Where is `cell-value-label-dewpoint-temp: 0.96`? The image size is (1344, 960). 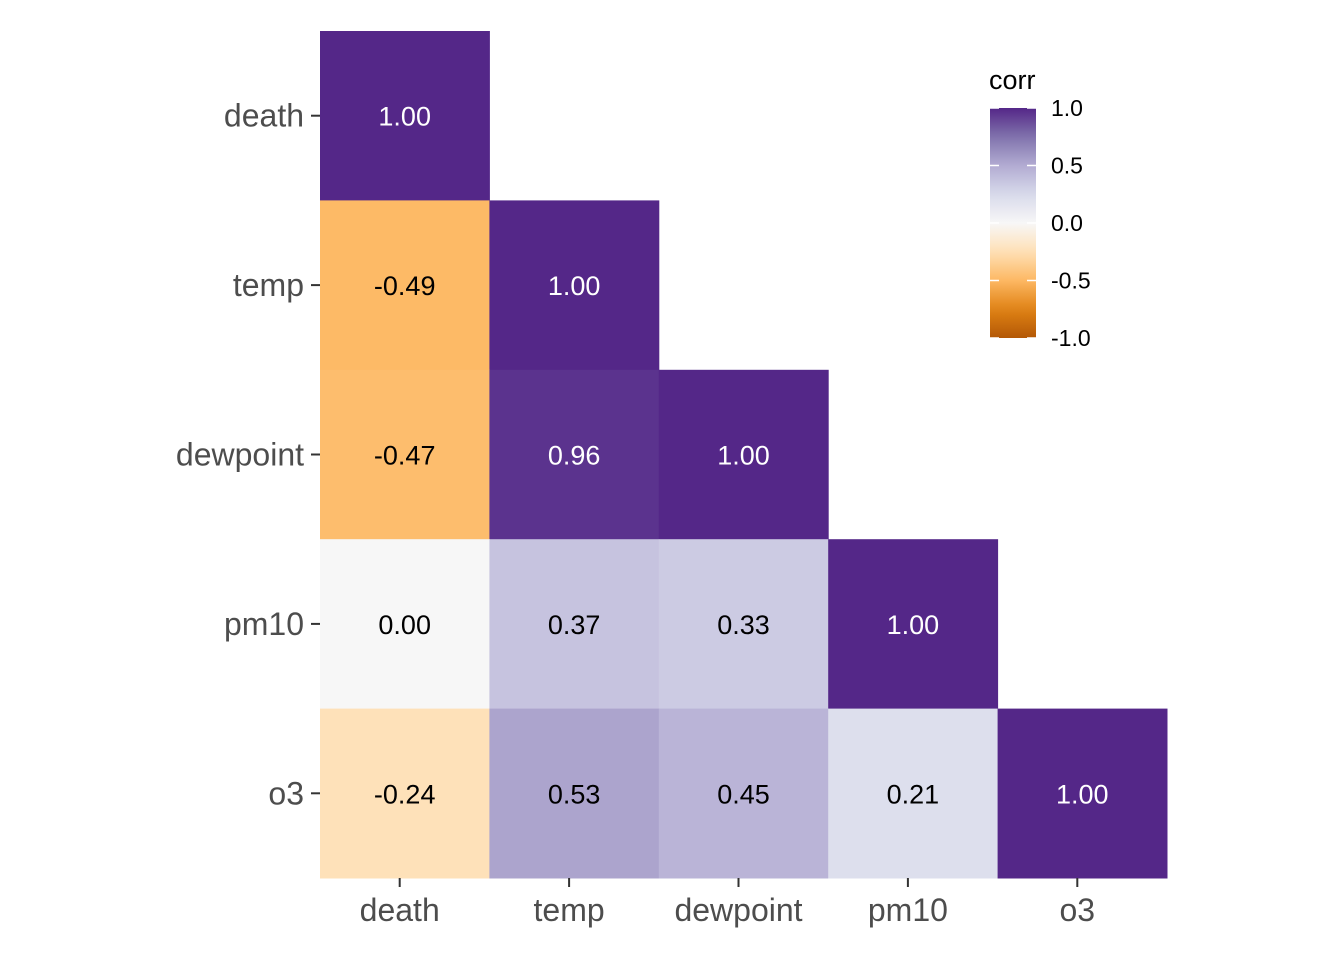 cell-value-label-dewpoint-temp: 0.96 is located at coordinates (574, 456).